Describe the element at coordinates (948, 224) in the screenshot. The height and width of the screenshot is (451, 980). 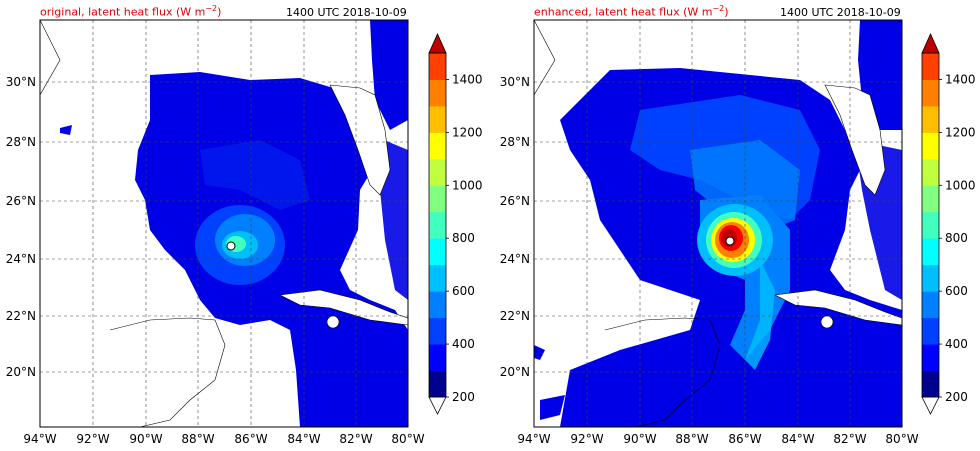
I see `colorbar-enhanced: 200 400 600 800 1000 1200 1400` at that location.